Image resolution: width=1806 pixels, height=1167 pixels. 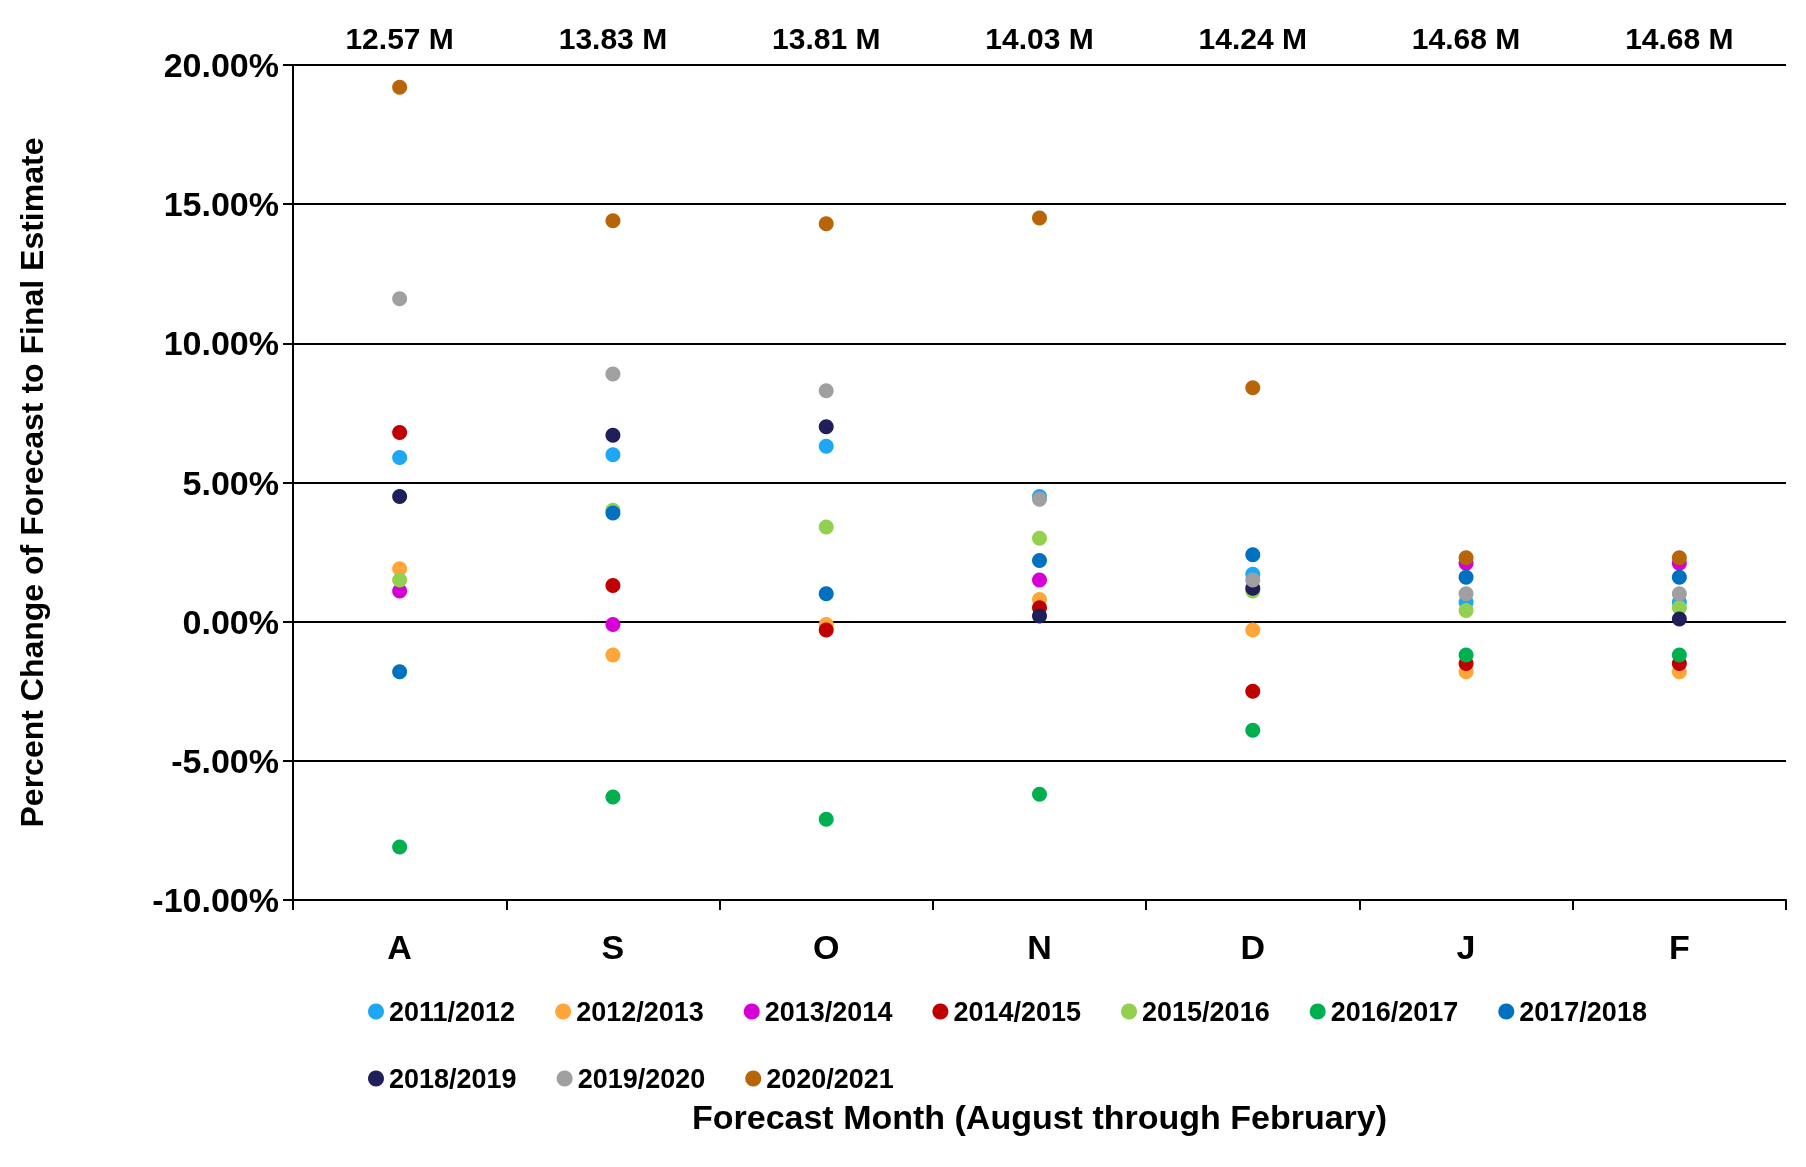 What do you see at coordinates (225, 760) in the screenshot?
I see `y-tick-label: -5.00%` at bounding box center [225, 760].